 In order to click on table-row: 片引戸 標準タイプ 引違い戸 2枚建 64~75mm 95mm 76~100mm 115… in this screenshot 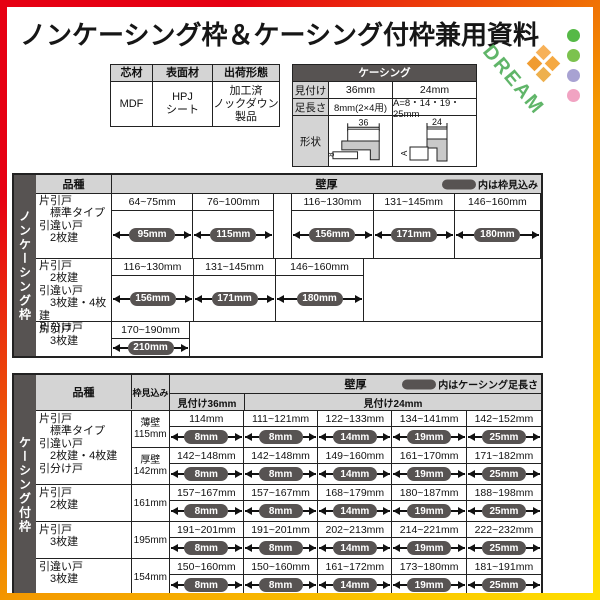, I will do `click(288, 226)`.